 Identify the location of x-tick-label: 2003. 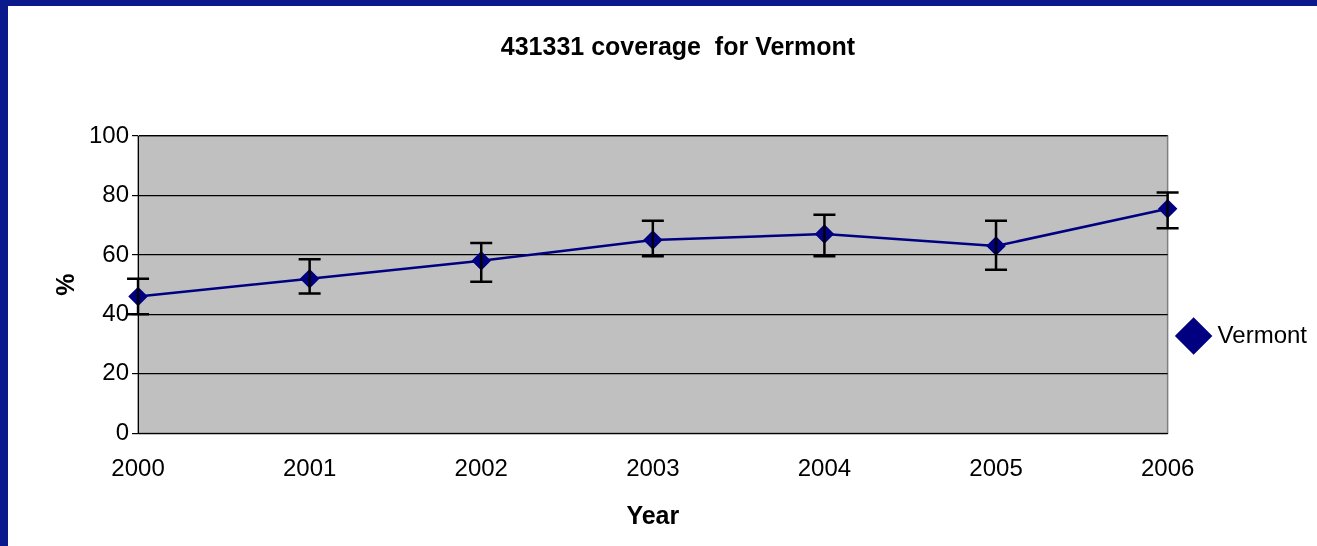
(653, 468).